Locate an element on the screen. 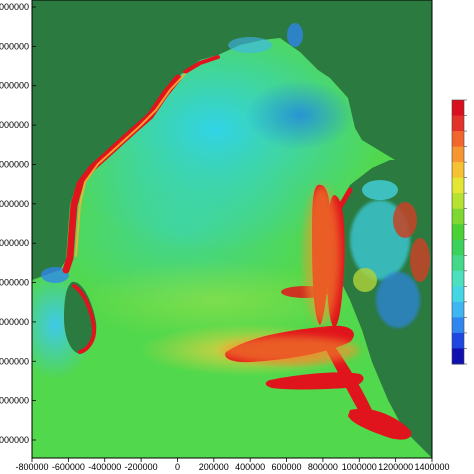 This screenshot has height=474, width=474. colorbar is located at coordinates (459, 232).